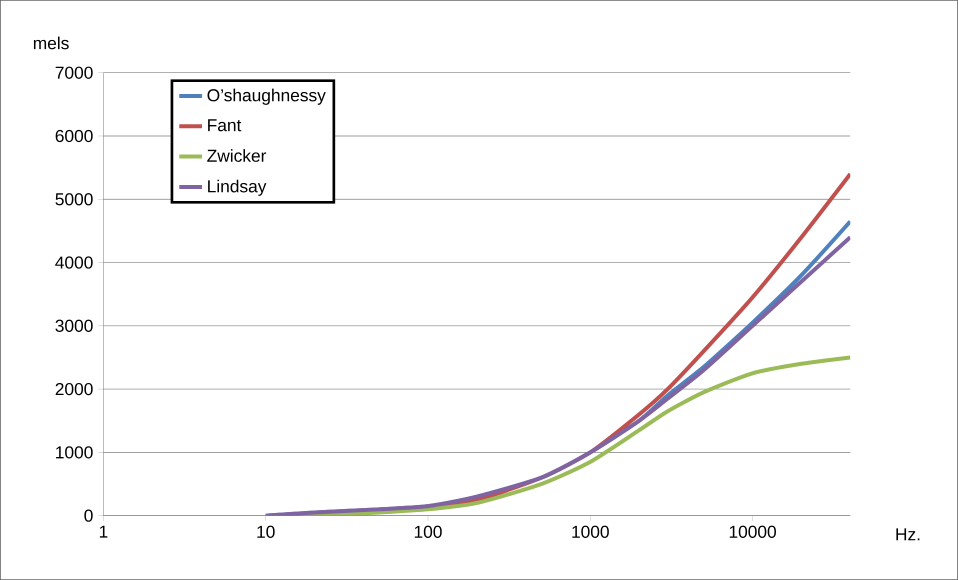 This screenshot has width=958, height=580. I want to click on y-tick-label: 0, so click(88, 515).